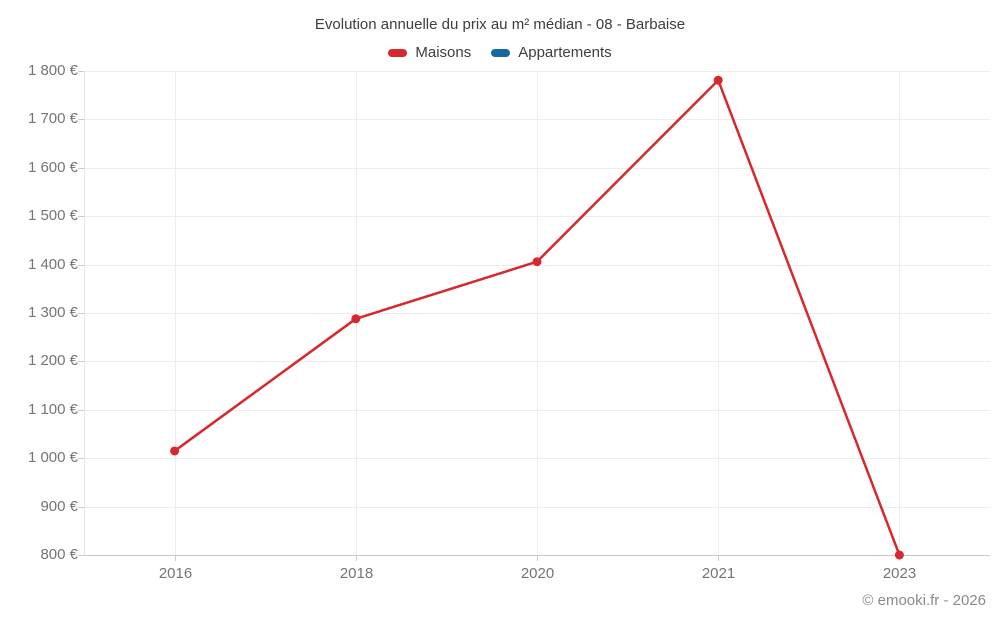 The height and width of the screenshot is (625, 1000). I want to click on data-point-maisons-2023, so click(899, 555).